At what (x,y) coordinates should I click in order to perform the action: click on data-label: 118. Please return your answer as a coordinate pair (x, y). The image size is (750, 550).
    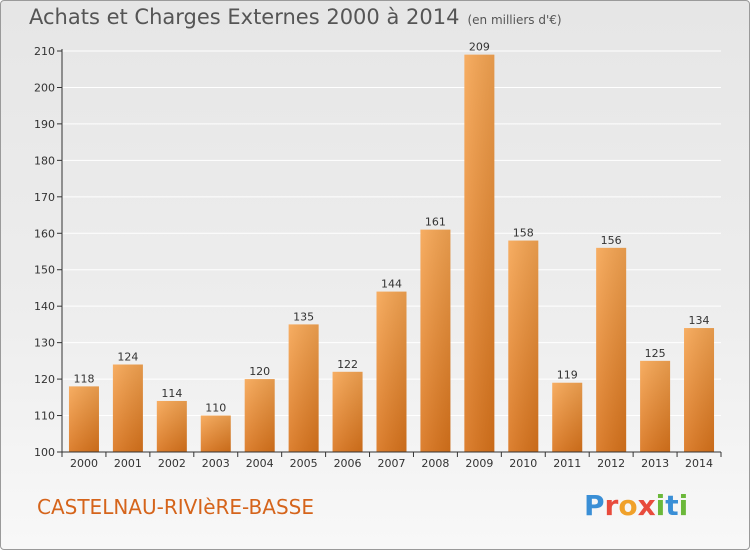
    Looking at the image, I should click on (83, 378).